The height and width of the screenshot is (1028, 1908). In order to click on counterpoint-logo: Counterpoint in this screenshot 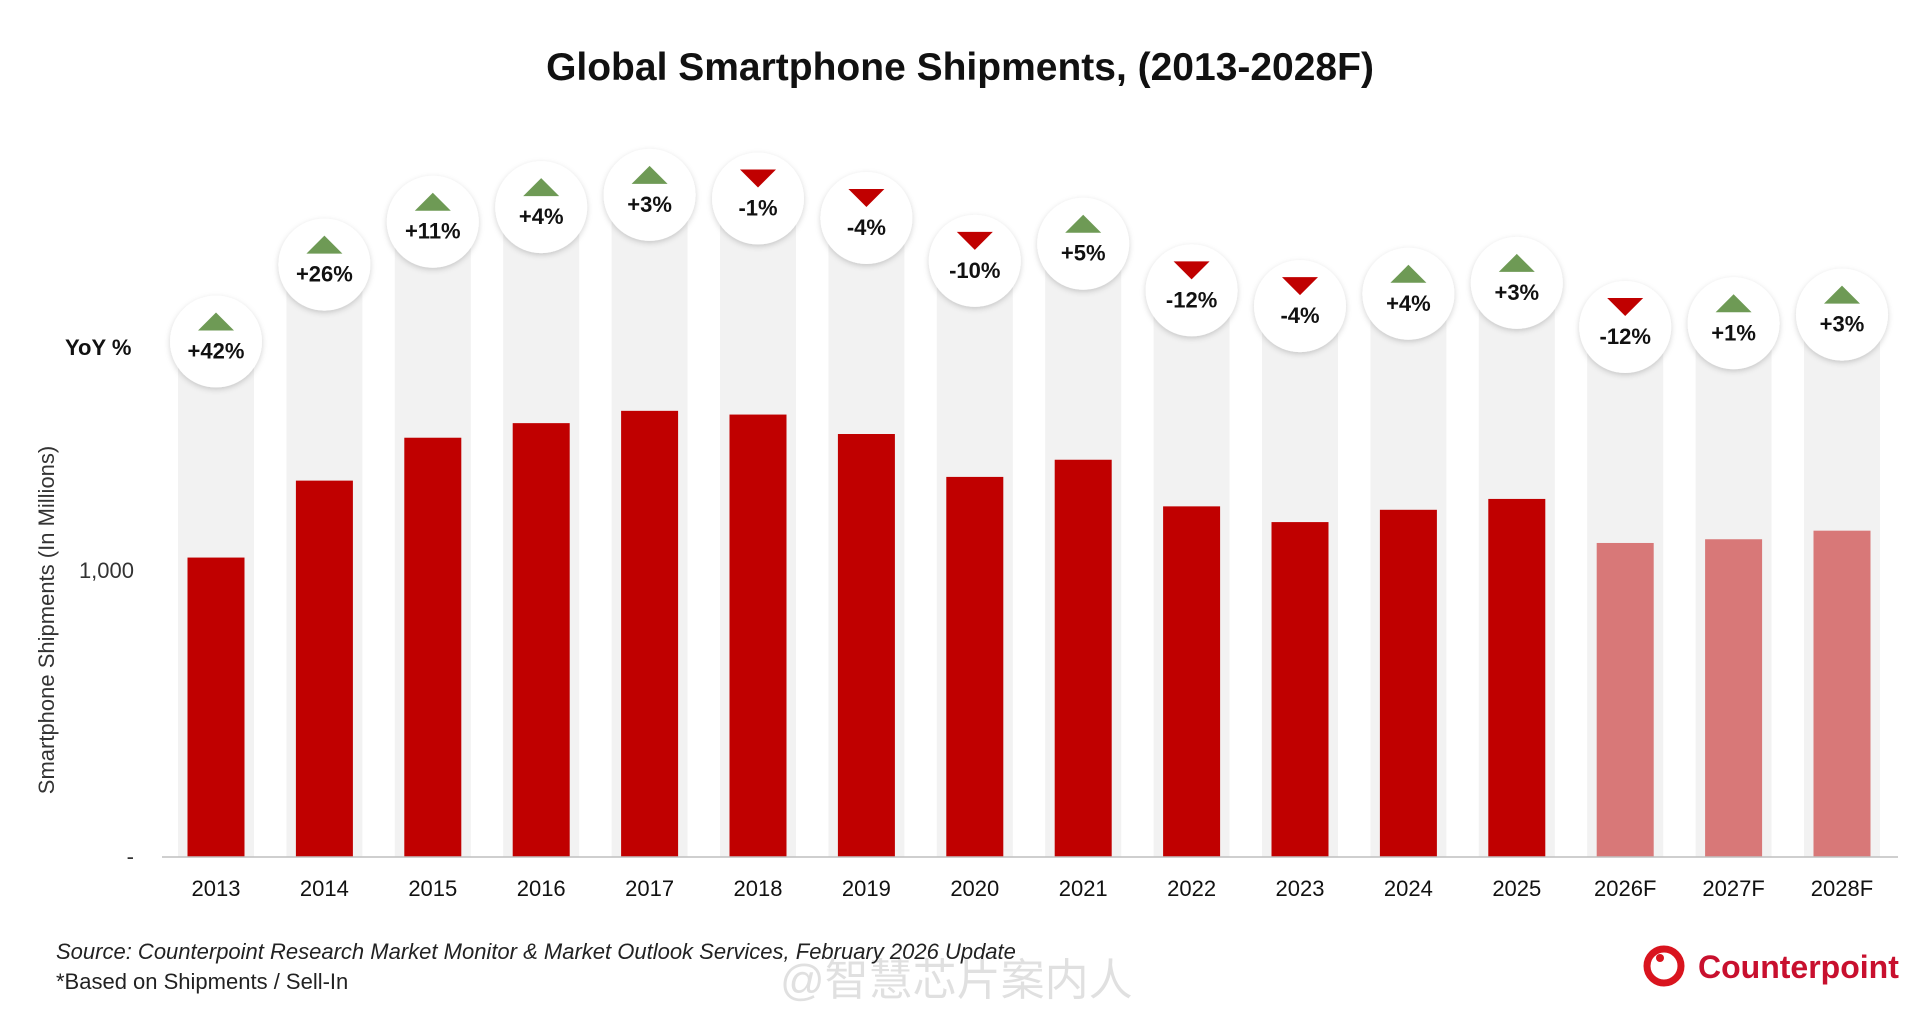, I will do `click(1771, 966)`.